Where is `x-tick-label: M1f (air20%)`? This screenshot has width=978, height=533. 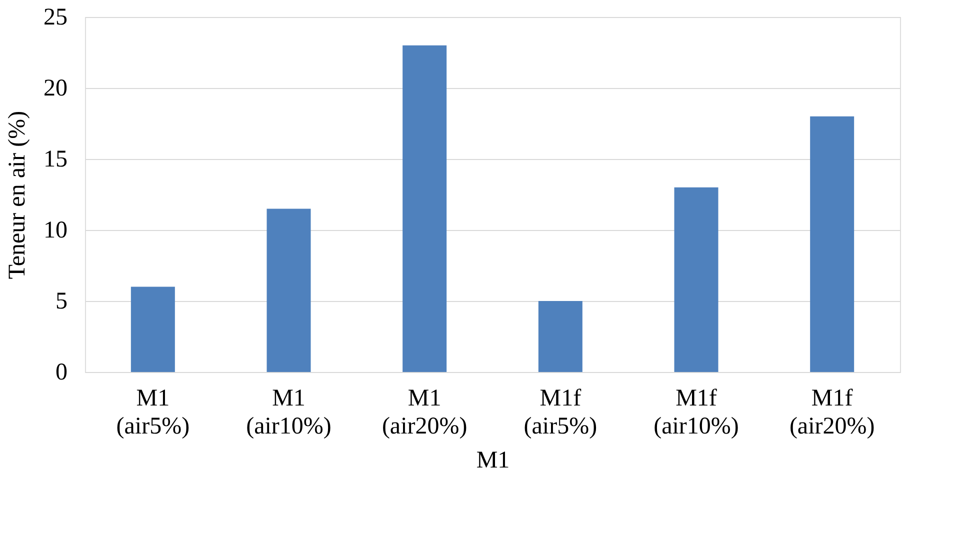
x-tick-label: M1f (air20%) is located at coordinates (832, 413).